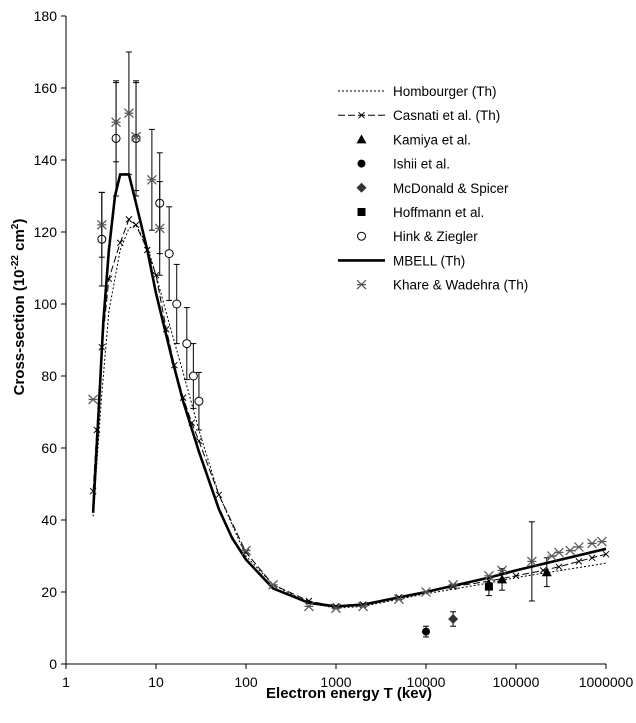 This screenshot has height=723, width=636. What do you see at coordinates (421, 164) in the screenshot?
I see `legend-label: Ishii et al.` at bounding box center [421, 164].